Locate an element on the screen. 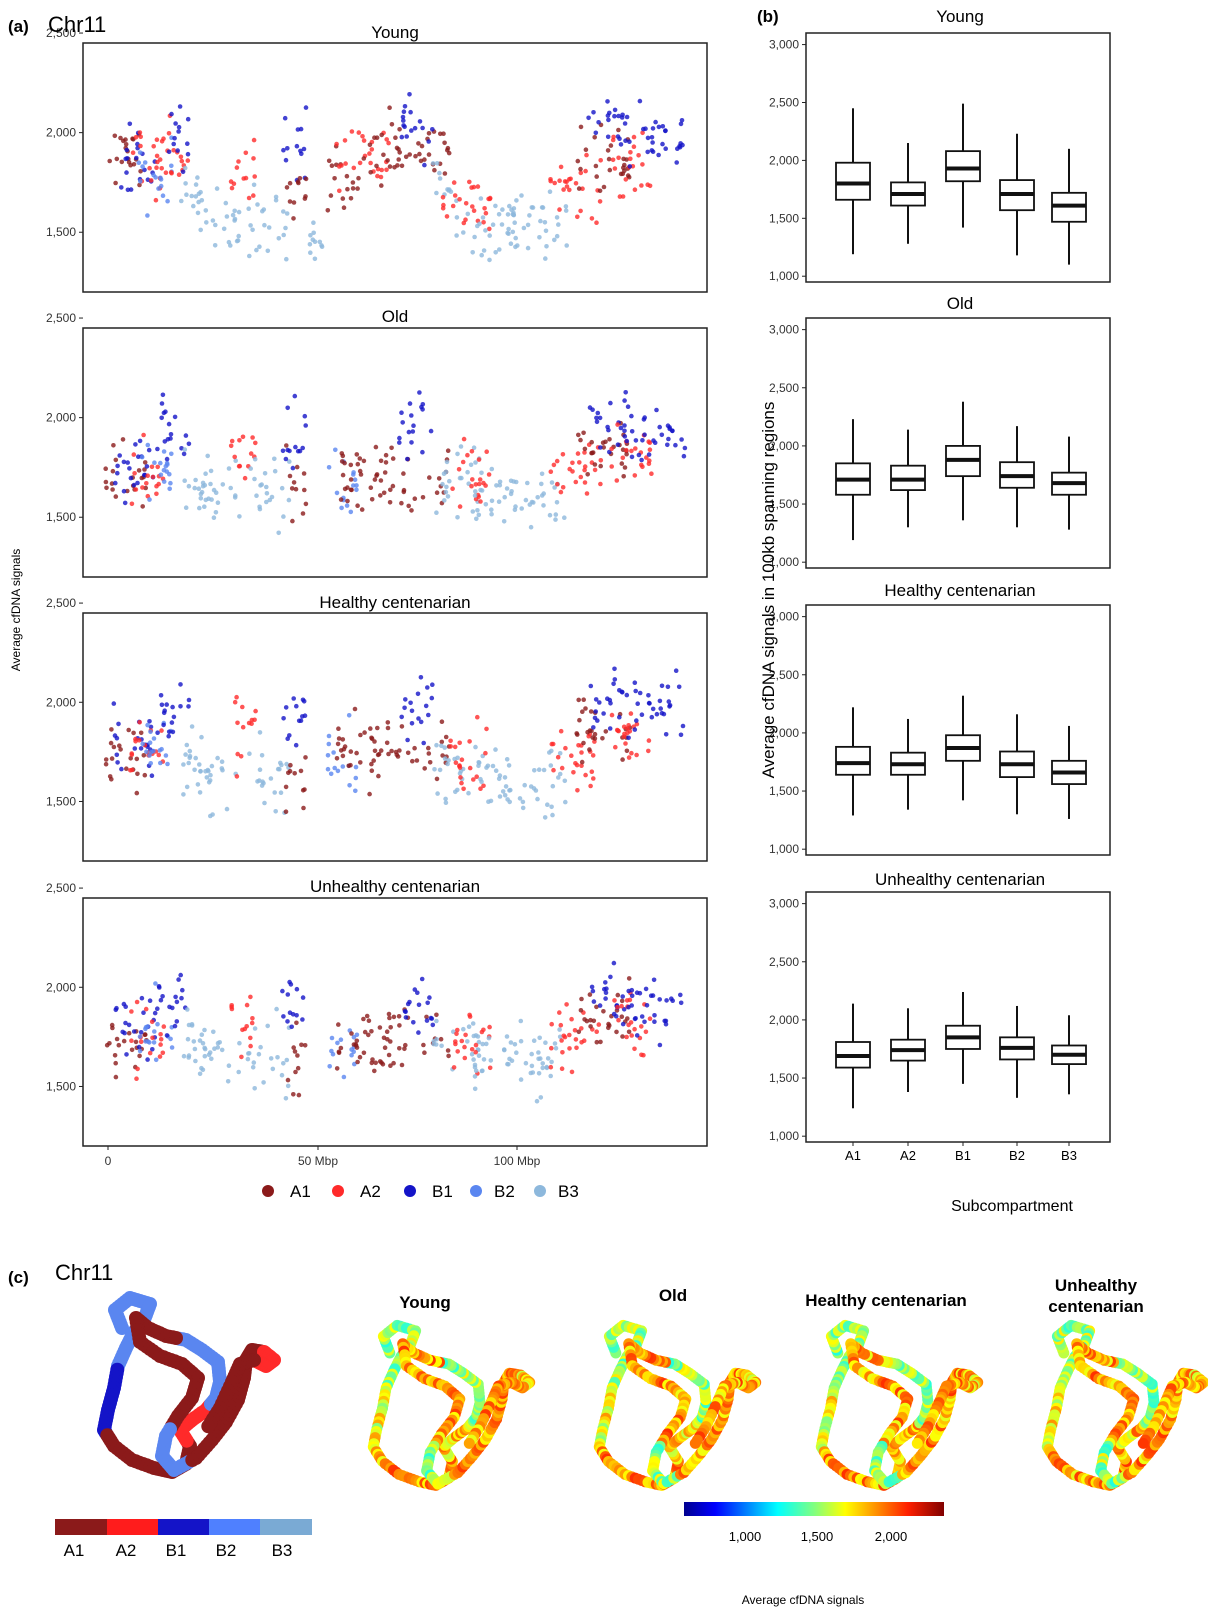 The image size is (1208, 1612). panel-c-chromosome: Chr11 is located at coordinates (84, 1272).